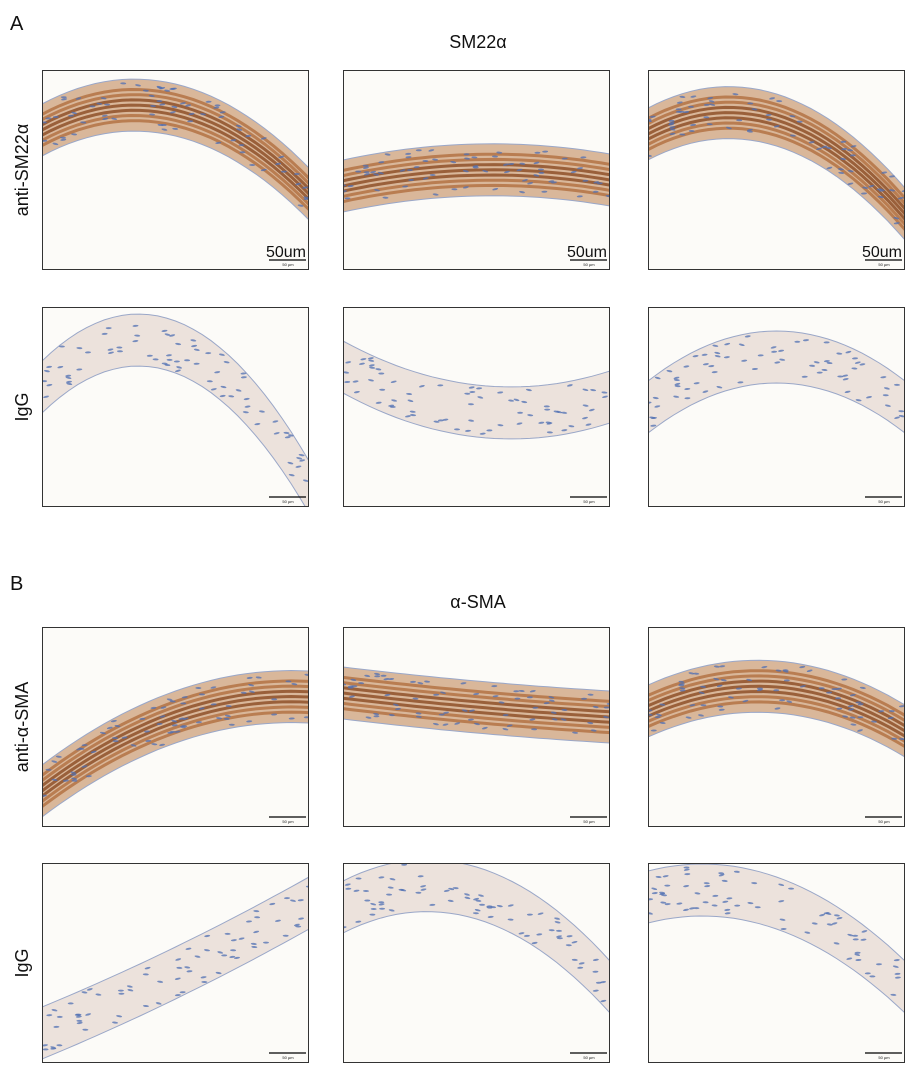 The width and height of the screenshot is (905, 1068). Describe the element at coordinates (22, 727) in the screenshot. I see `row-label: anti-α-SMA` at that location.